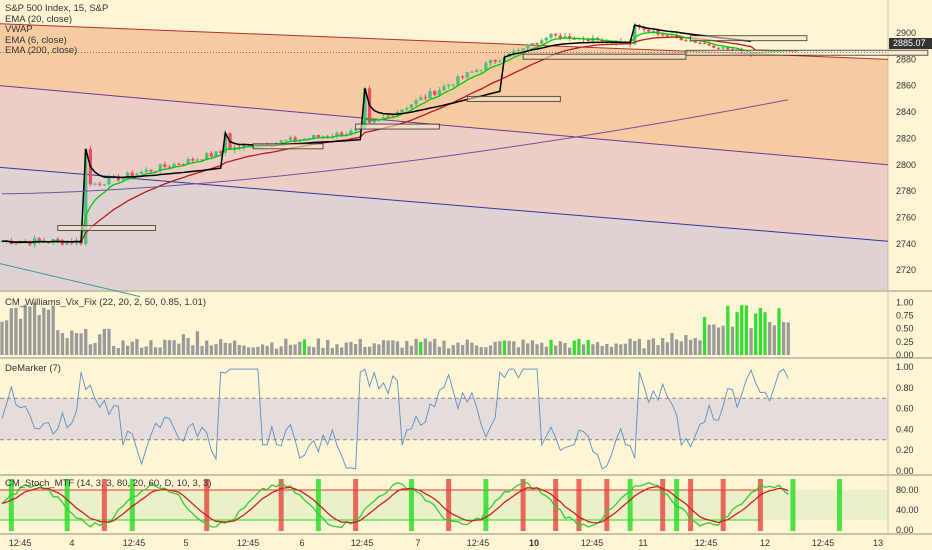 The height and width of the screenshot is (550, 932). What do you see at coordinates (905, 409) in the screenshot?
I see `demarker-tick-label: 0.60` at bounding box center [905, 409].